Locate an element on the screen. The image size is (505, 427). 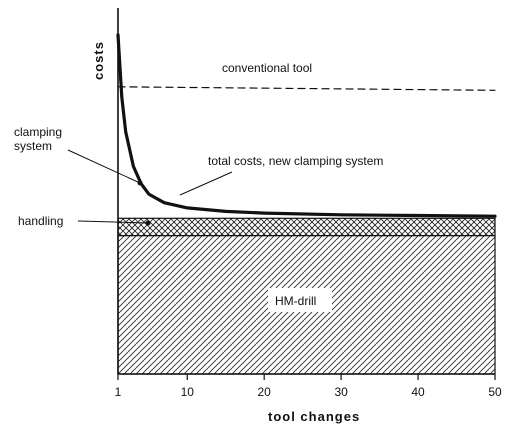
clamping-system-label-line1: clamping is located at coordinates (38, 132).